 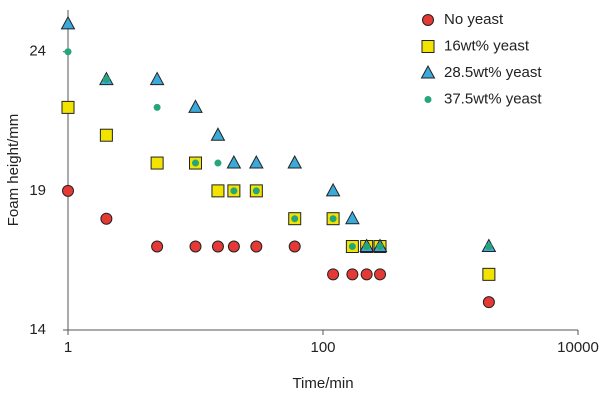 I want to click on y-tick-label: 14, so click(x=37, y=329).